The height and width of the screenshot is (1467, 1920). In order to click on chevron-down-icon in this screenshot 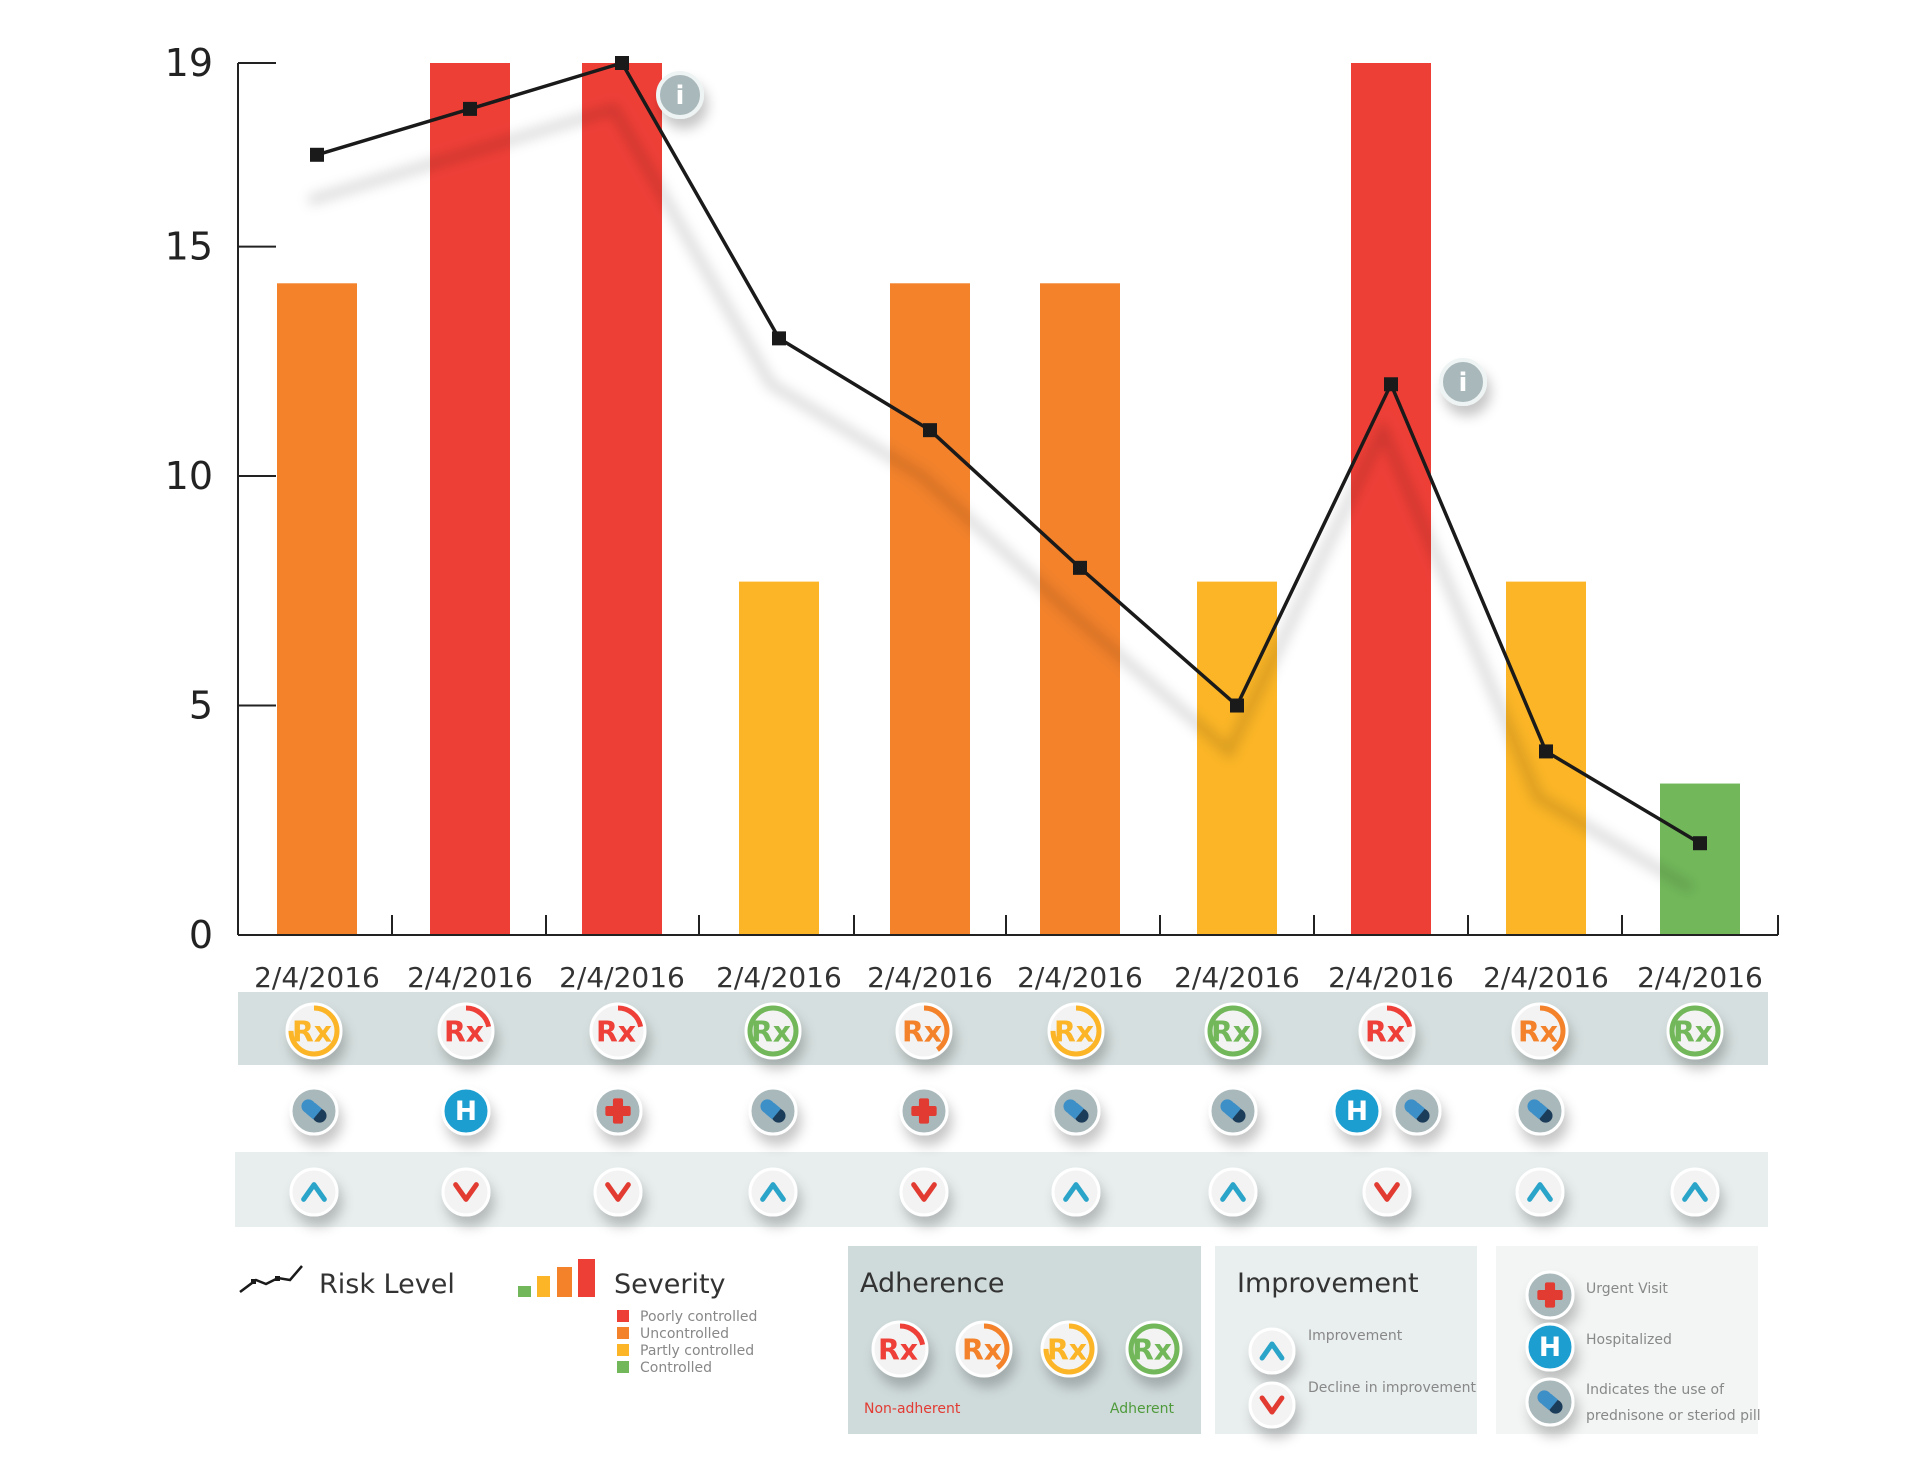, I will do `click(1387, 1192)`.